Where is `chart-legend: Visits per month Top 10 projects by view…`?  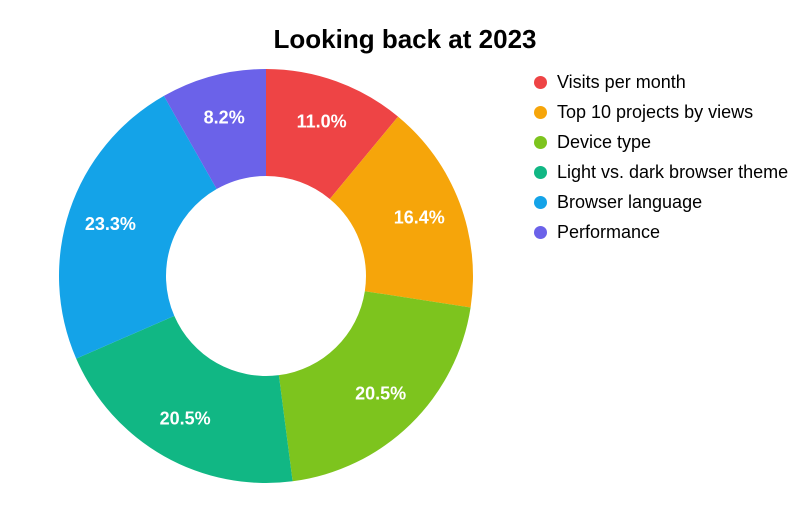 chart-legend: Visits per month Top 10 projects by view… is located at coordinates (661, 157).